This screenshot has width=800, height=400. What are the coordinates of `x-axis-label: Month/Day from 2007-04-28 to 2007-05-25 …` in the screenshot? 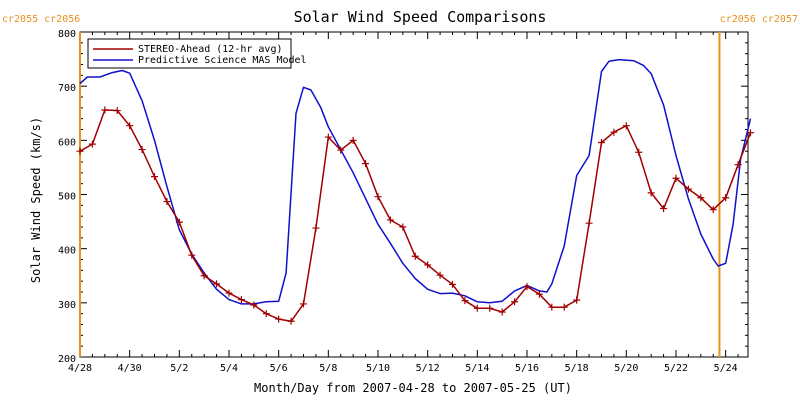 It's located at (413, 388).